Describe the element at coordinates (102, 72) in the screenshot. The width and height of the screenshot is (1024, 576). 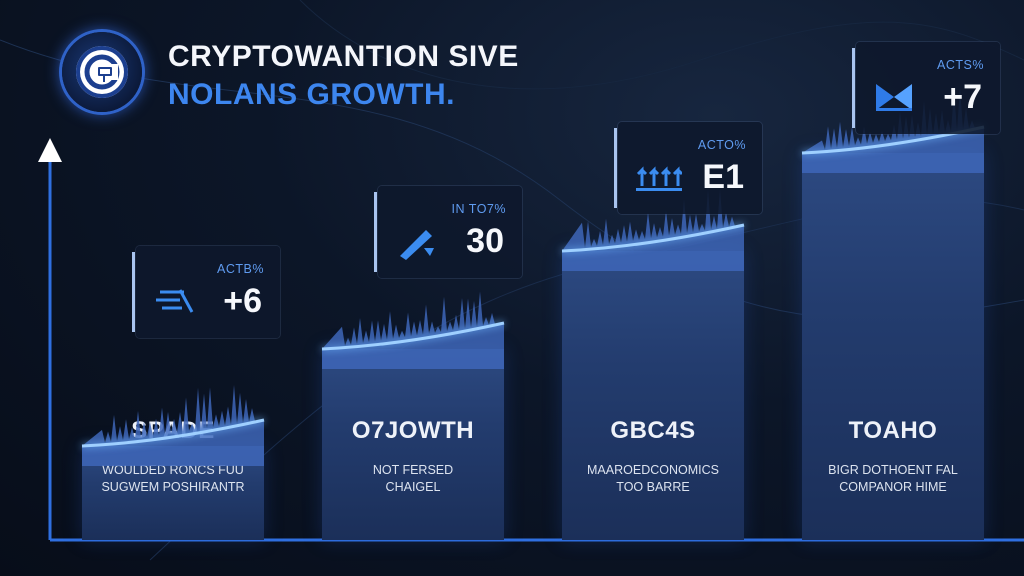
I see `crypto-coin-logo-icon` at that location.